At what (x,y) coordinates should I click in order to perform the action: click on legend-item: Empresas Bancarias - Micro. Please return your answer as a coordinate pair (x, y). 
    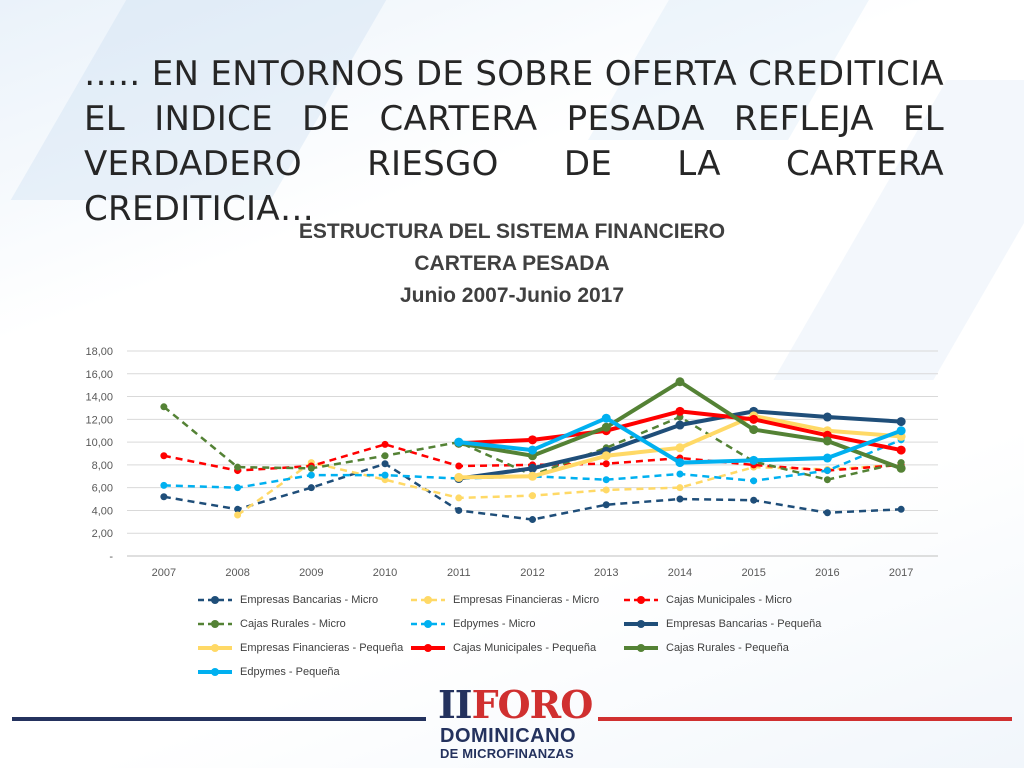
    Looking at the image, I should click on (287, 600).